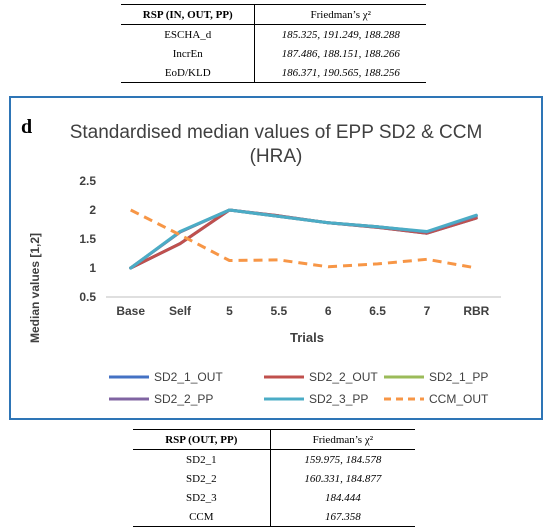 This screenshot has width=550, height=528. What do you see at coordinates (229, 311) in the screenshot?
I see `x-tick-label: 5` at bounding box center [229, 311].